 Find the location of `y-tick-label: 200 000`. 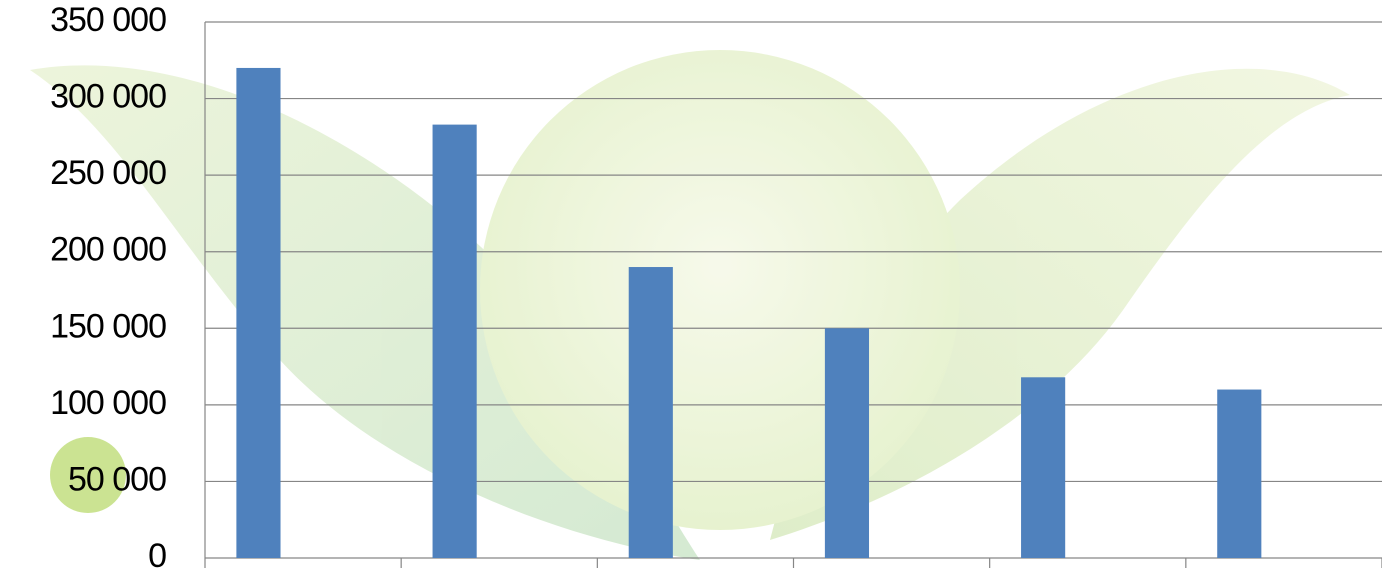

y-tick-label: 200 000 is located at coordinates (108, 250).